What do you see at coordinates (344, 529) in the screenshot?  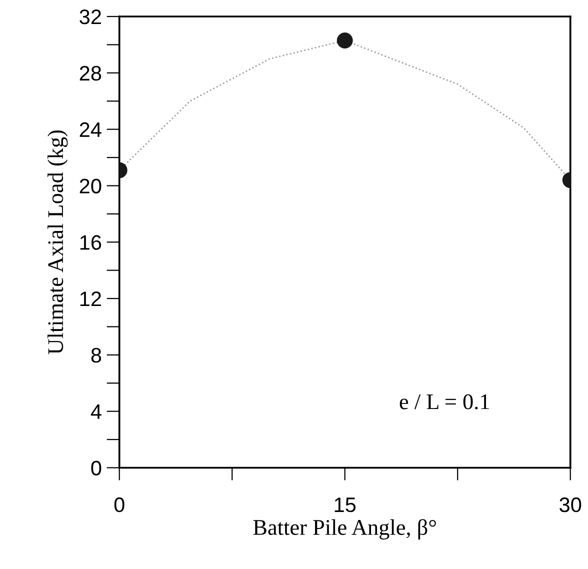 I see `x-axis-title: Batter Pile Angle, β°` at bounding box center [344, 529].